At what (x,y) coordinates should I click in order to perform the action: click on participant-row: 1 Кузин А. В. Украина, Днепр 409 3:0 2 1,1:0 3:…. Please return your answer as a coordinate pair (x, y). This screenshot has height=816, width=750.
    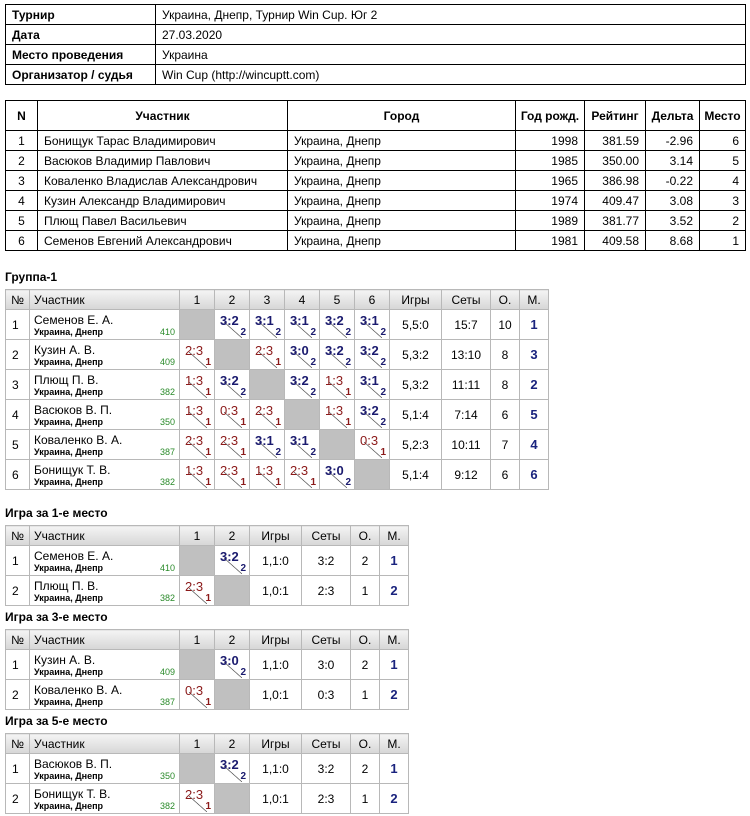
    Looking at the image, I should click on (207, 664).